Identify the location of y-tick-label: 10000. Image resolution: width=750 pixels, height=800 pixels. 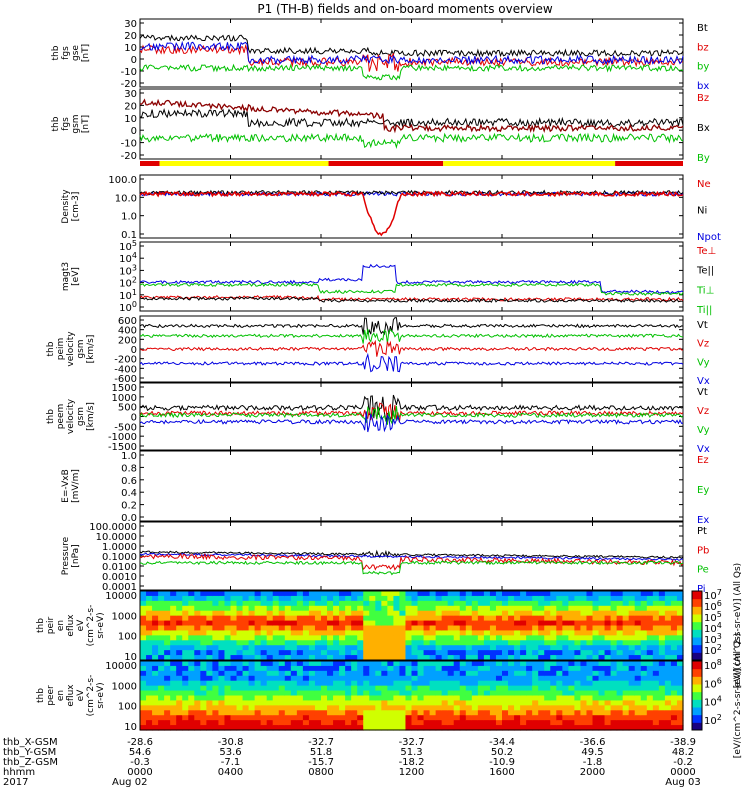
(121, 596).